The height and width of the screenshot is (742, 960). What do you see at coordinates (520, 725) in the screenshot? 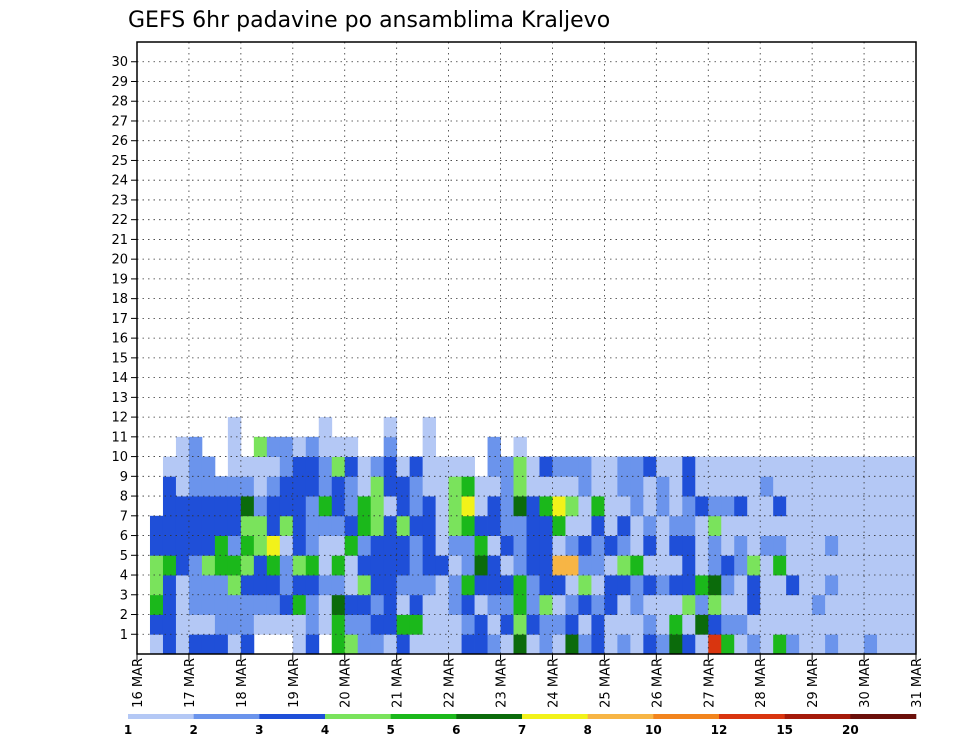
I see `colorbar: 1 2 3 4 5 6 7 8 10 12 15 20` at bounding box center [520, 725].